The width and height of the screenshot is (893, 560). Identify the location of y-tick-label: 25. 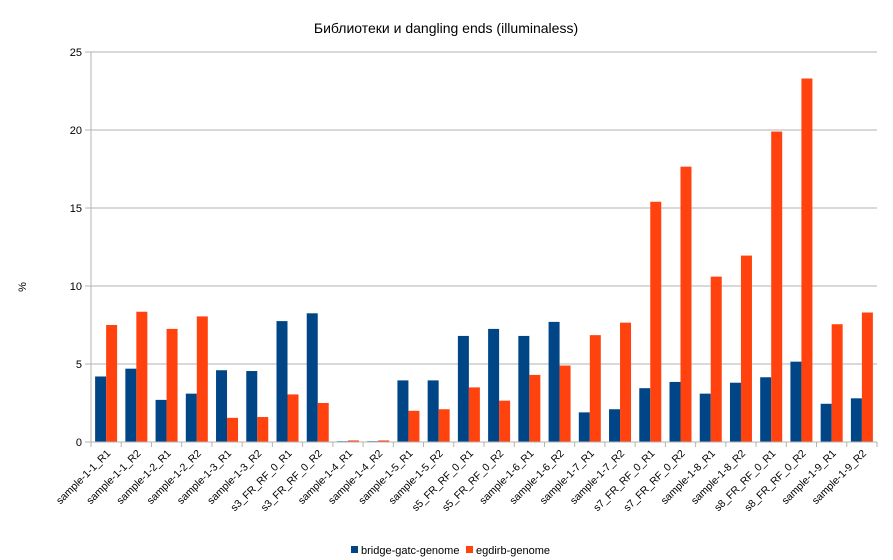
(76, 53).